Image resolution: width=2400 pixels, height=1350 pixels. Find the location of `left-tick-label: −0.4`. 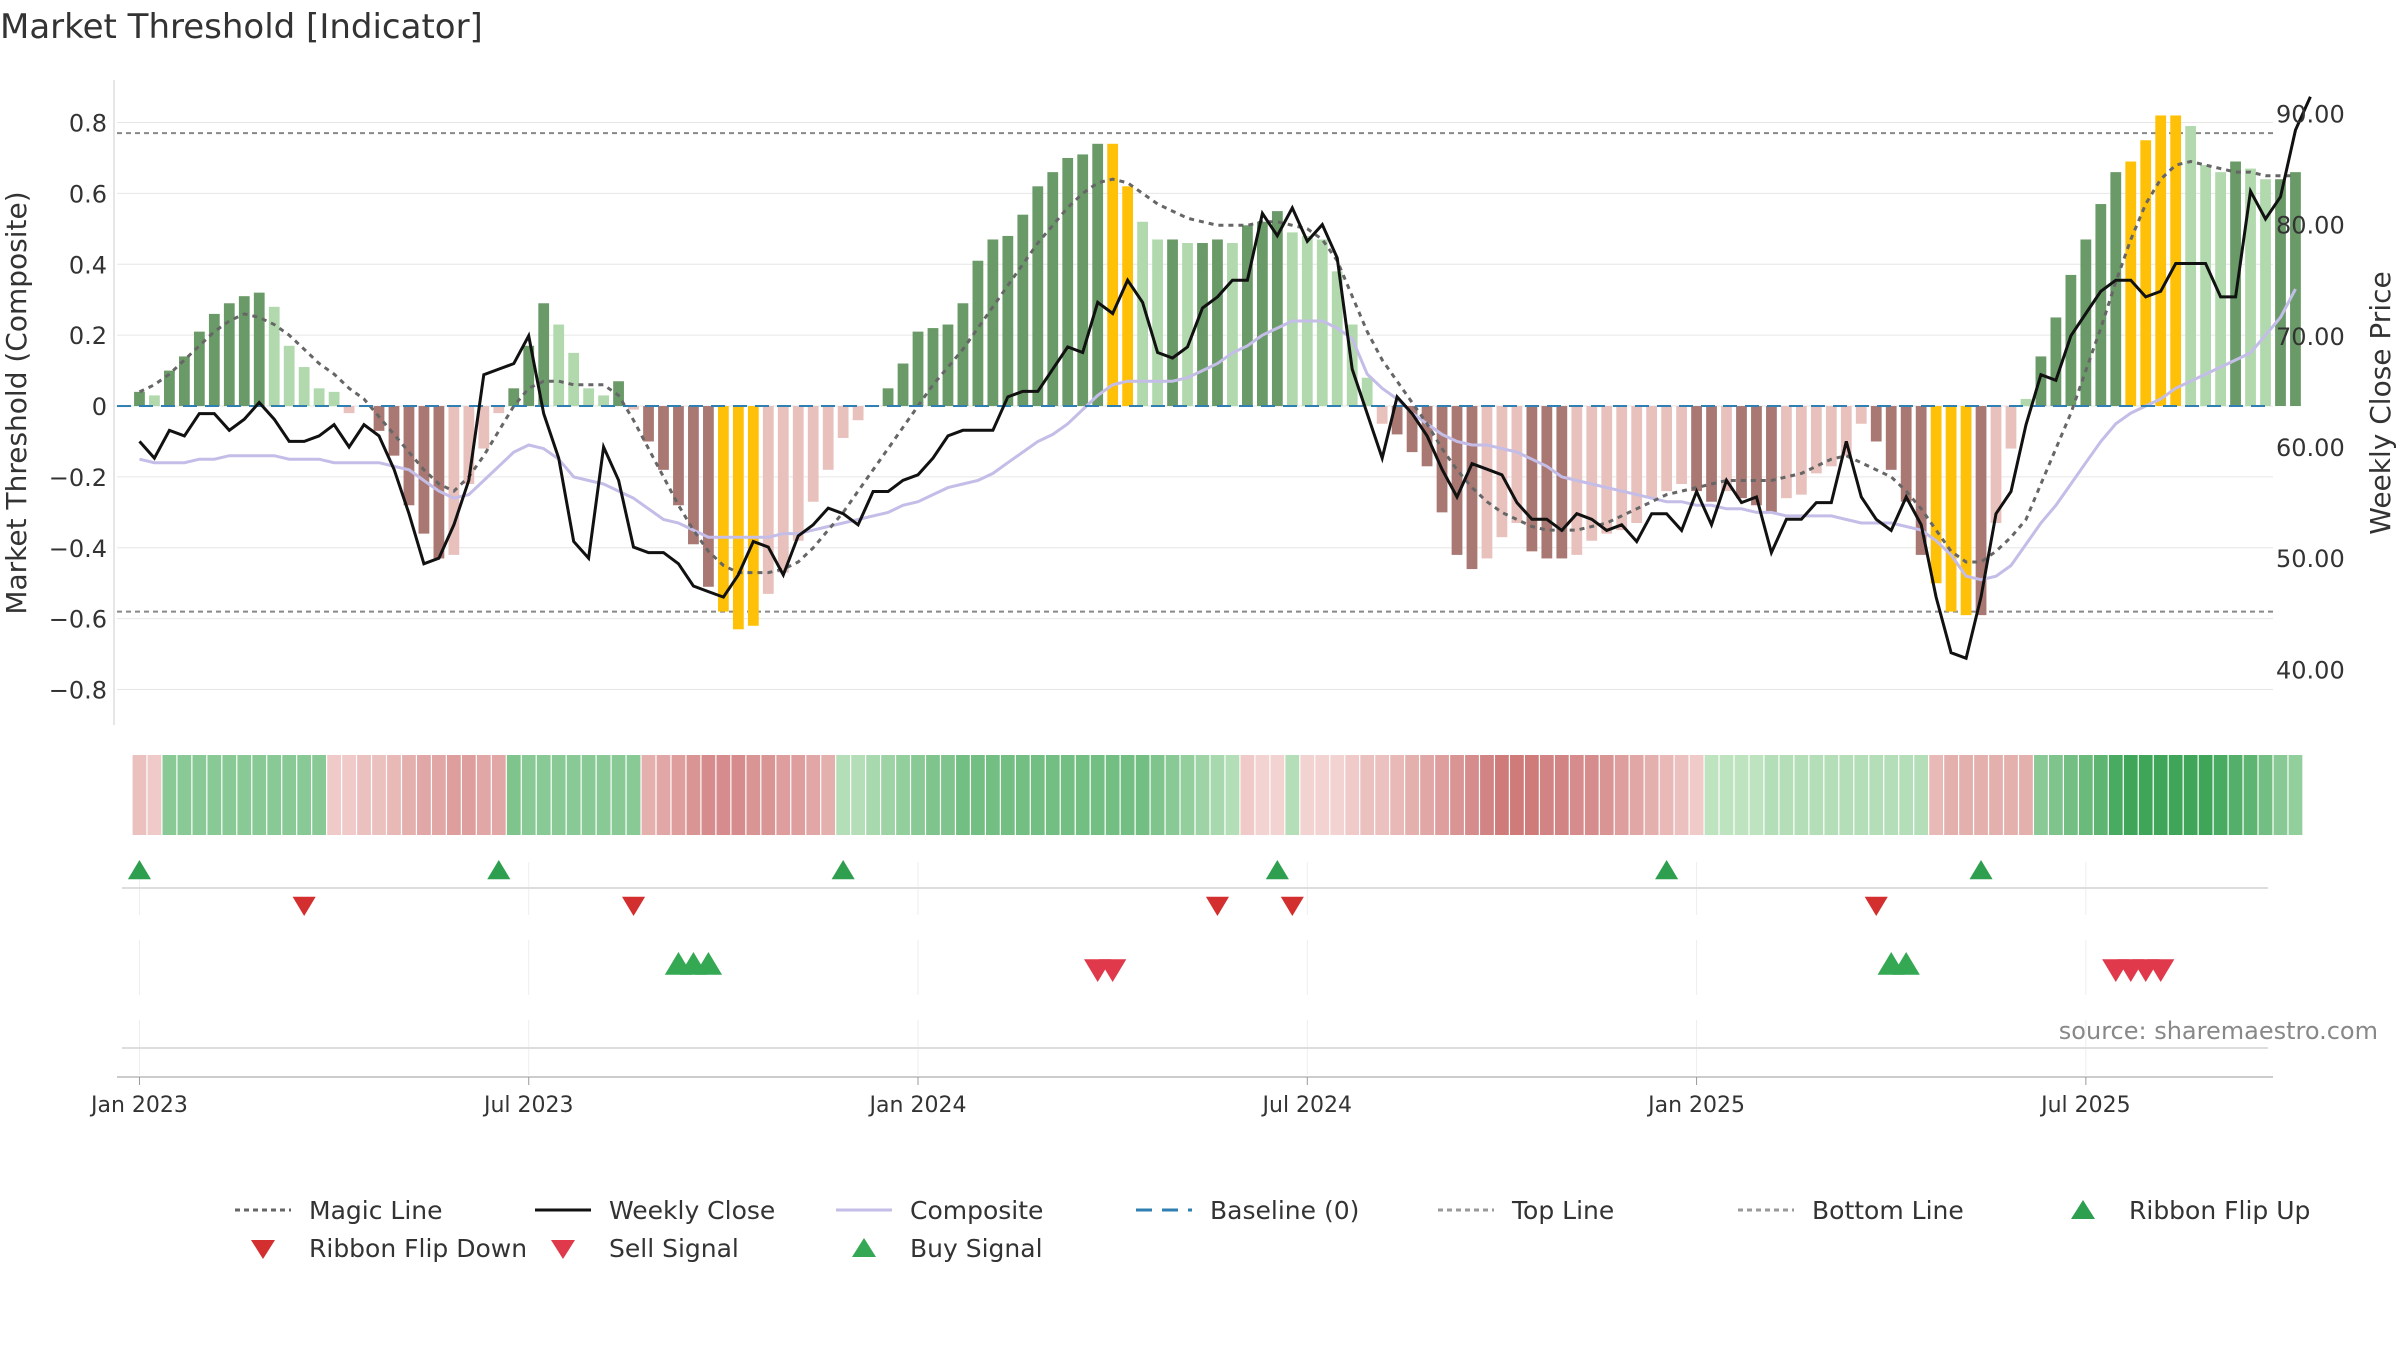

left-tick-label: −0.4 is located at coordinates (78, 549).